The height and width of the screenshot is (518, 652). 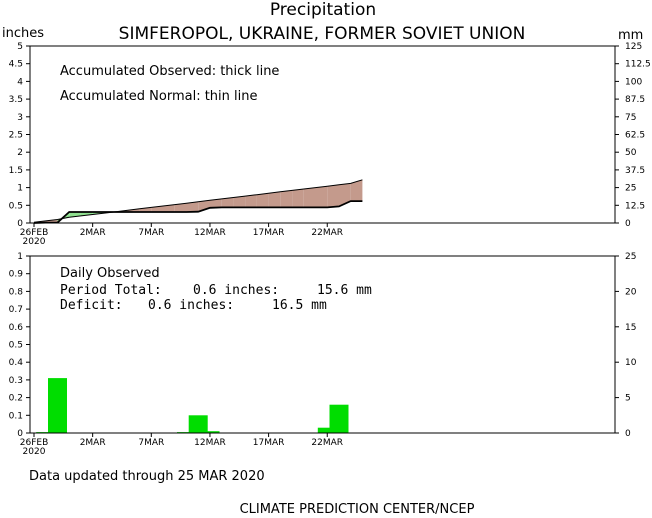 What do you see at coordinates (16, 100) in the screenshot?
I see `y-tick-label-left: 3.5` at bounding box center [16, 100].